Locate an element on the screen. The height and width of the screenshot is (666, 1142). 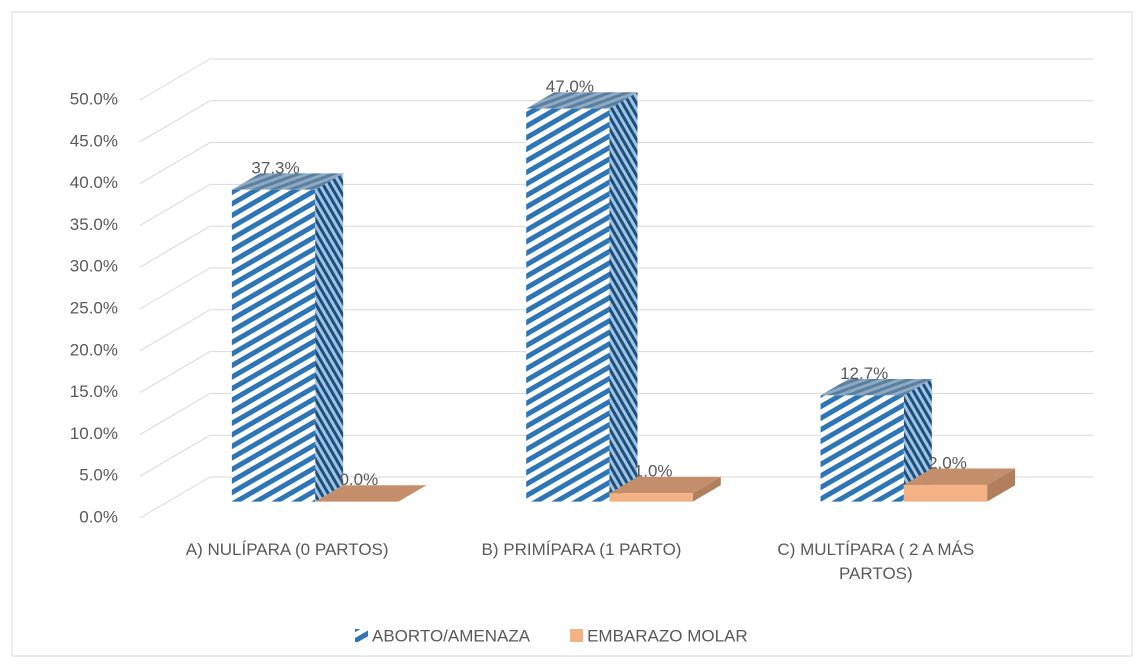
y-tick-label: 0.0% is located at coordinates (98, 516).